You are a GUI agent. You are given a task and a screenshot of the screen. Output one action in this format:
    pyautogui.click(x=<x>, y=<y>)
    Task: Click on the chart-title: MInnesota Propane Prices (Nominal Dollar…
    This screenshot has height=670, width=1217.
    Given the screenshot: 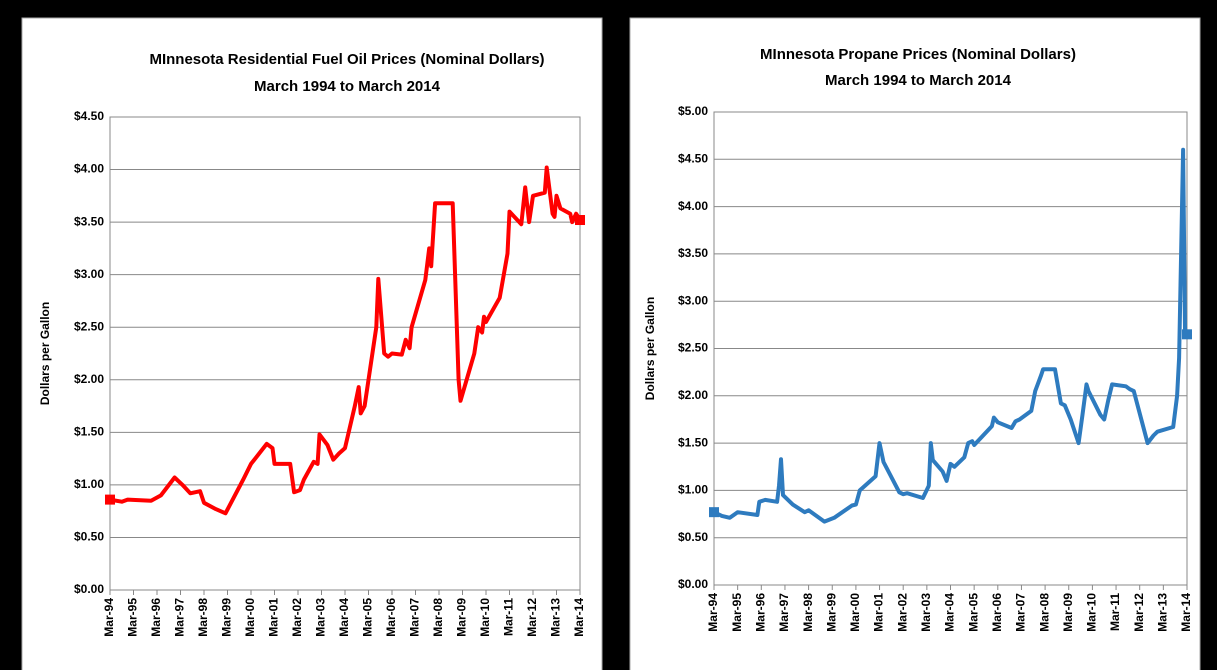 What is the action you would take?
    pyautogui.click(x=918, y=54)
    